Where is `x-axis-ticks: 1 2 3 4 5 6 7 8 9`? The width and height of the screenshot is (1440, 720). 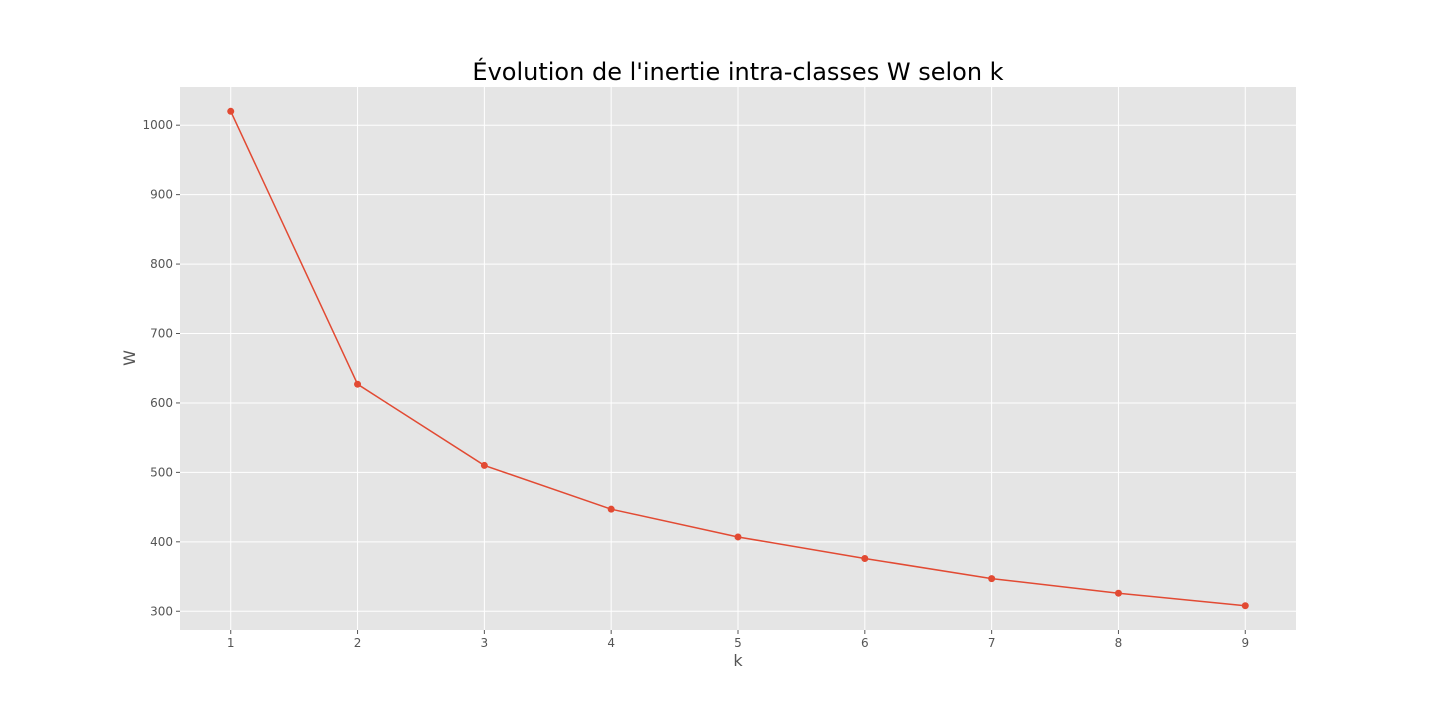 x-axis-ticks: 1 2 3 4 5 6 7 8 9 is located at coordinates (738, 640).